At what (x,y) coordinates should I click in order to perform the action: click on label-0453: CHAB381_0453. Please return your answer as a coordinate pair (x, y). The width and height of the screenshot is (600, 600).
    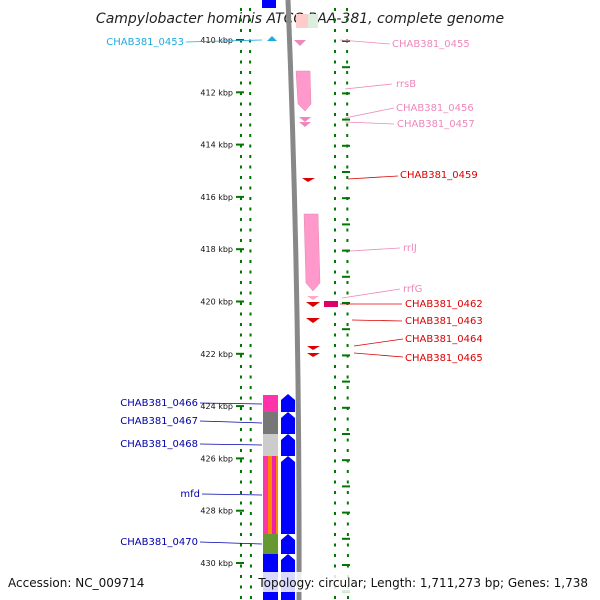
    Looking at the image, I should click on (145, 42).